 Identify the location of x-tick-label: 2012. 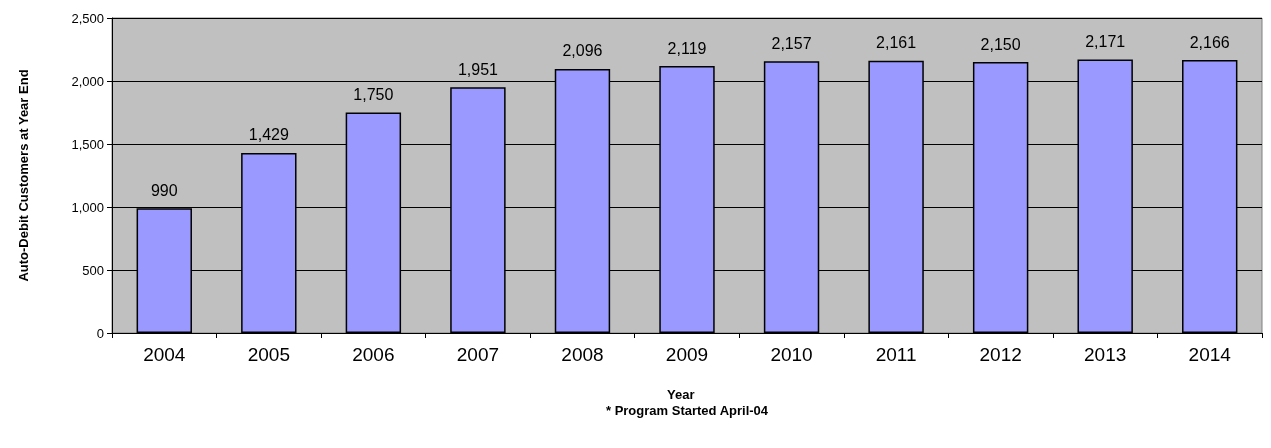
(1000, 354).